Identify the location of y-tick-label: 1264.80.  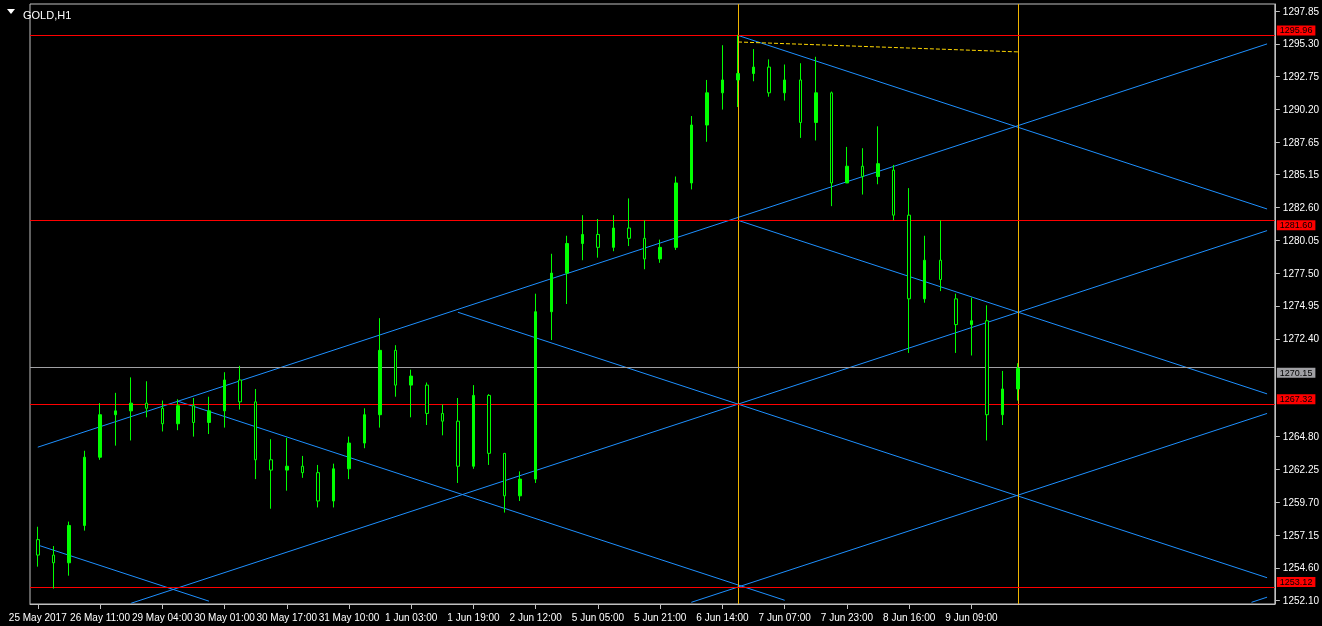
(1301, 437).